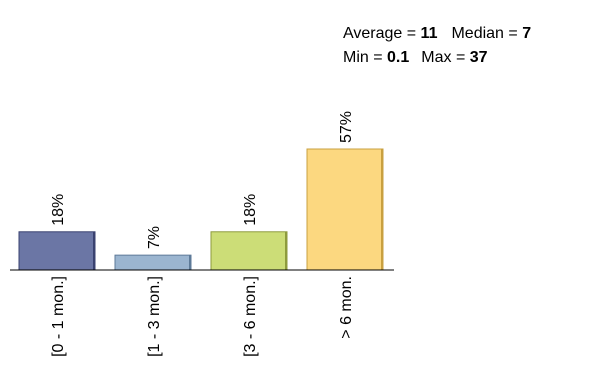 The height and width of the screenshot is (383, 604). I want to click on stat-max-label: Max =, so click(445, 57).